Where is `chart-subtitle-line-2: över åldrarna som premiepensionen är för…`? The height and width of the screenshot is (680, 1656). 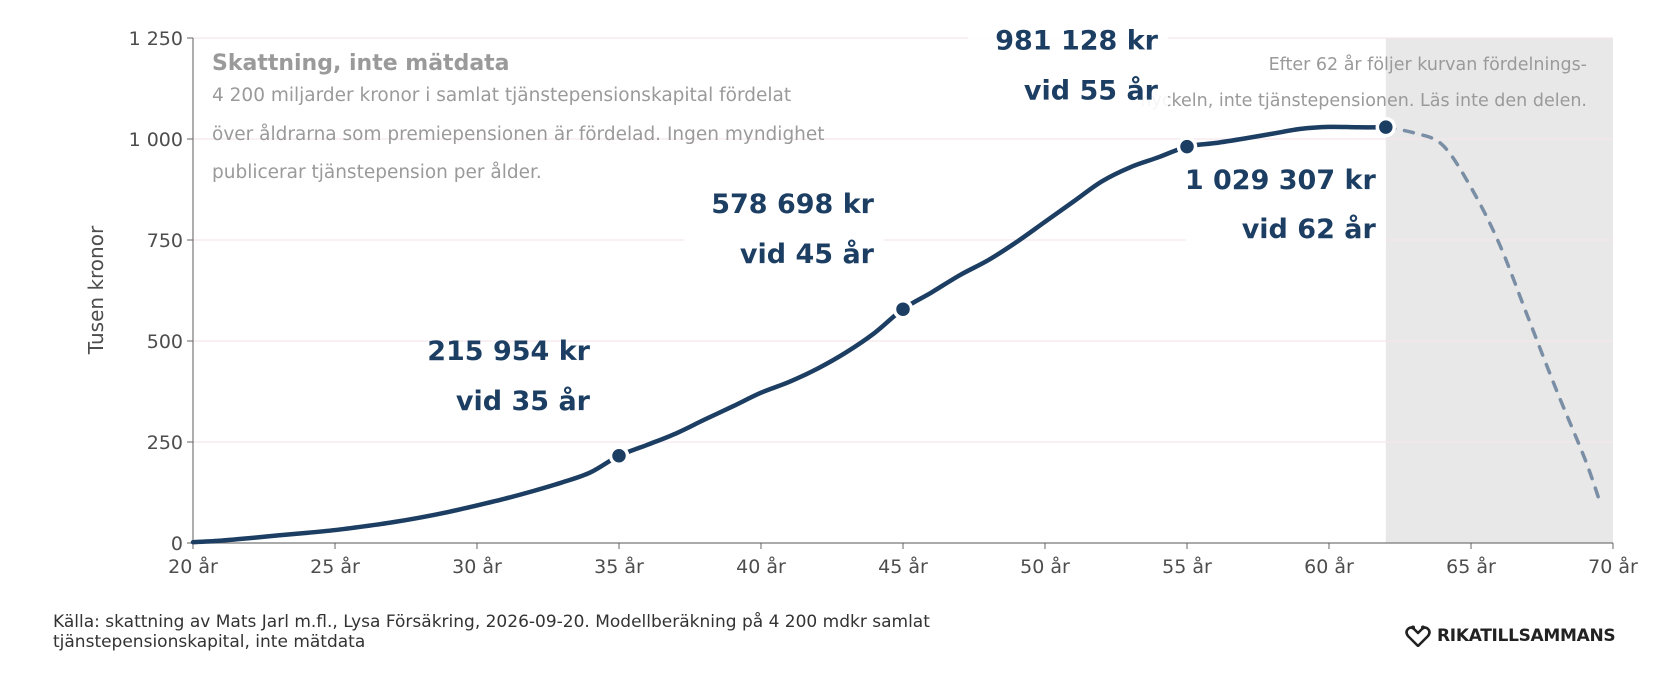
chart-subtitle-line-2: över åldrarna som premiepensionen är för… is located at coordinates (518, 134).